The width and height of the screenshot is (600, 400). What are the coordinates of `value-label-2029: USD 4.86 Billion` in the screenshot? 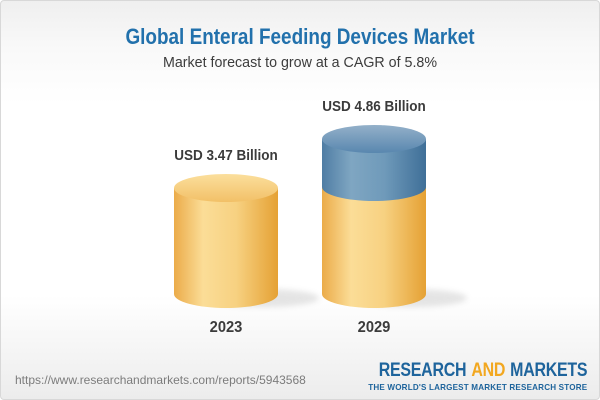 It's located at (374, 106).